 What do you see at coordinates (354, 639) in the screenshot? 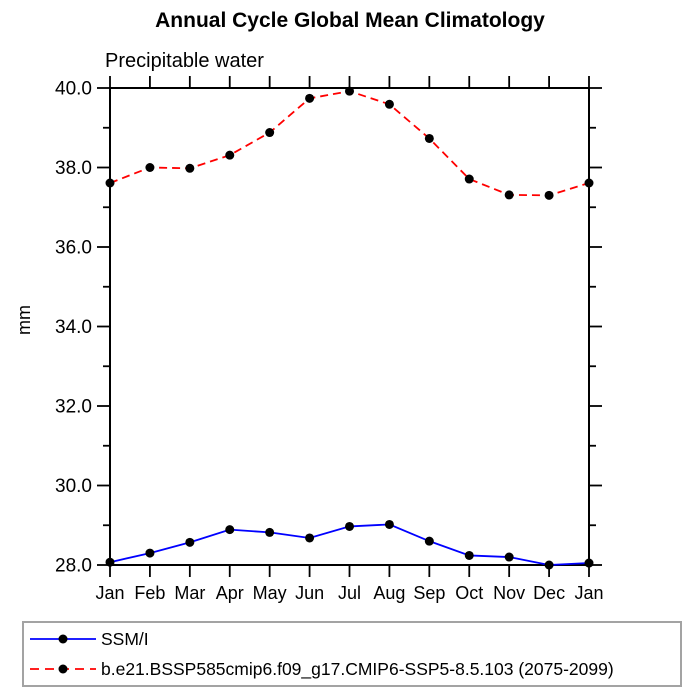
I see `legend-item-obs: SSM/I` at bounding box center [354, 639].